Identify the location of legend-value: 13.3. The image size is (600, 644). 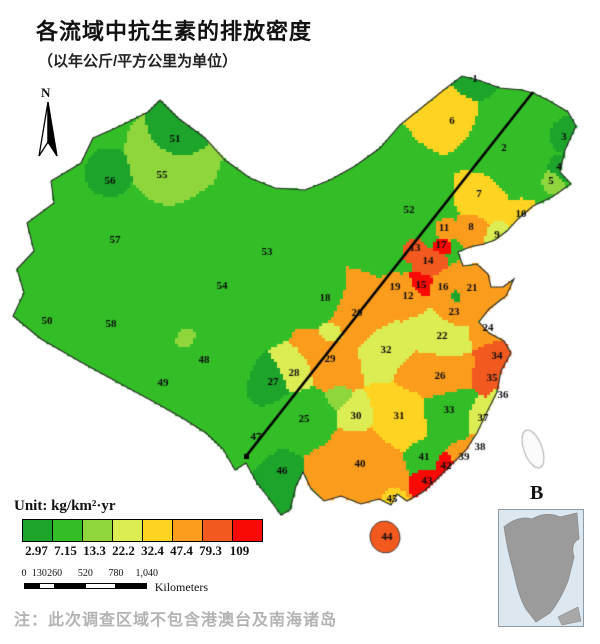
(94, 550).